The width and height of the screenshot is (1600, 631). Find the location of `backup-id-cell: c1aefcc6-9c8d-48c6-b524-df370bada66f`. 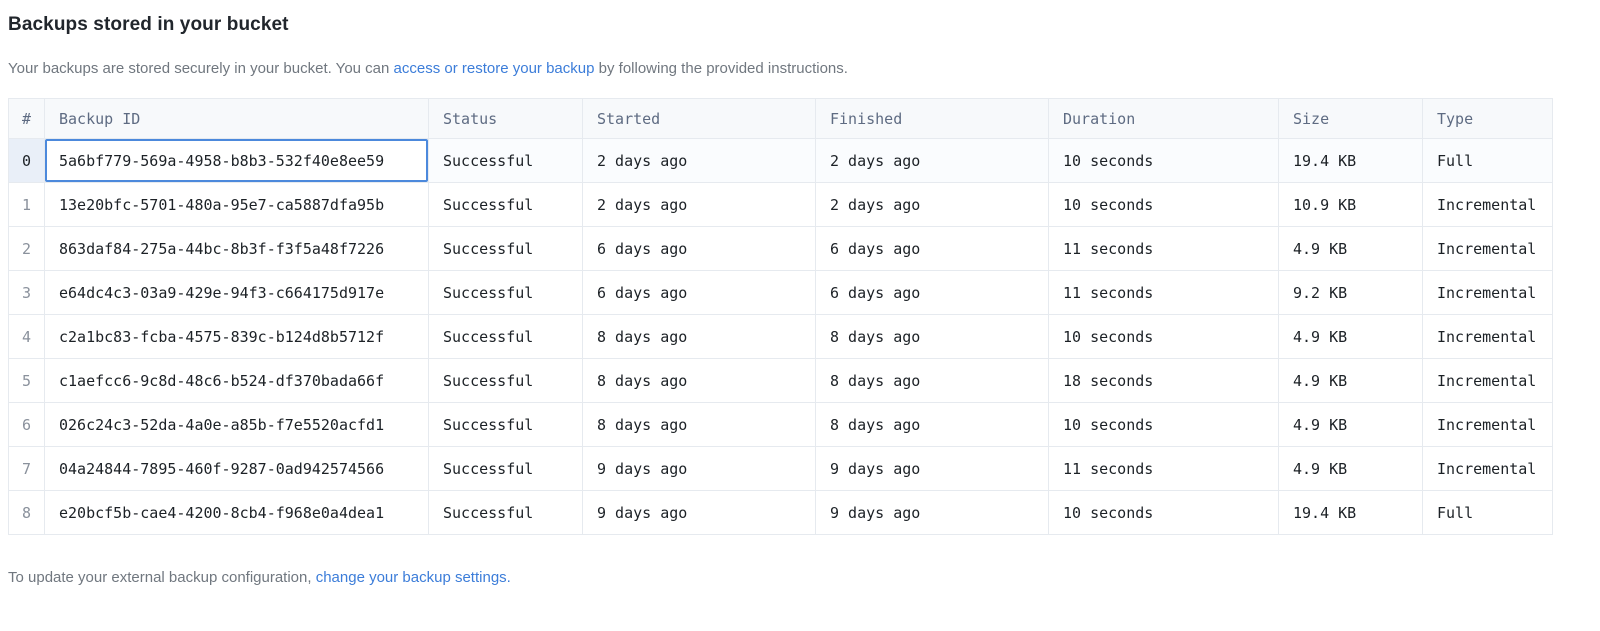

backup-id-cell: c1aefcc6-9c8d-48c6-b524-df370bada66f is located at coordinates (236, 380).